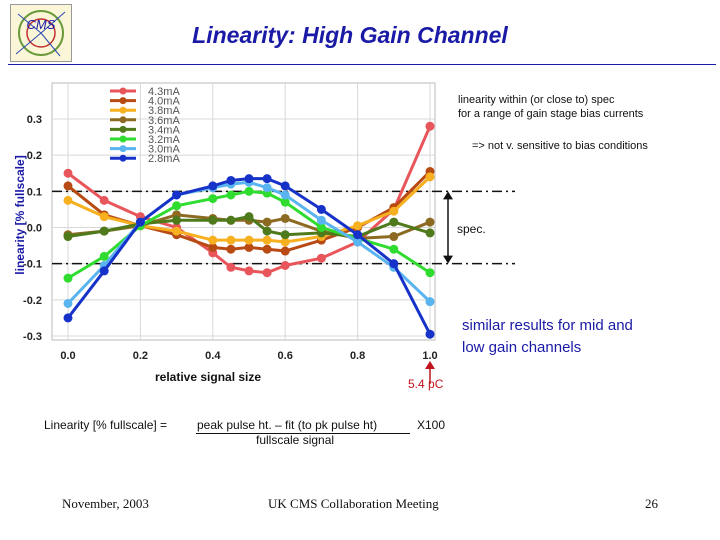 The height and width of the screenshot is (540, 720). I want to click on legend-label: 3.6mA, so click(164, 121).